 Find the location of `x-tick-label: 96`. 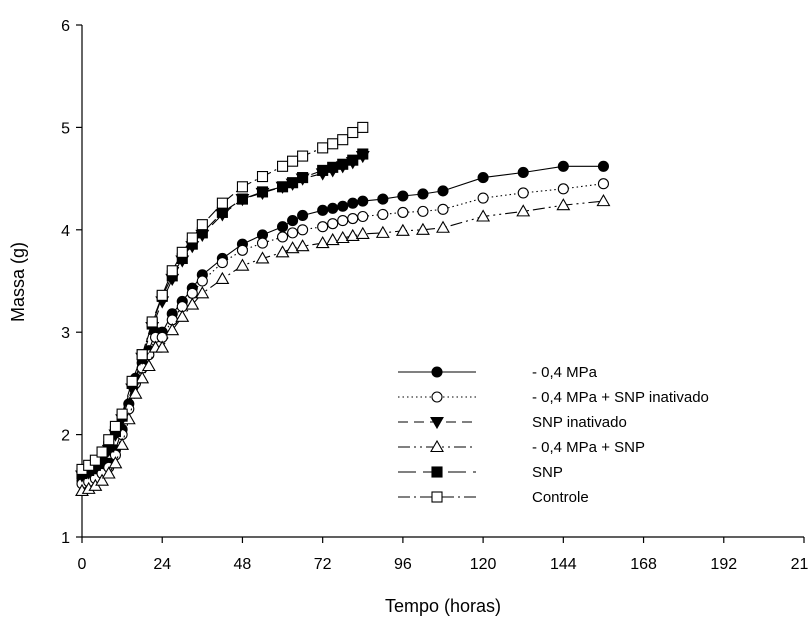

x-tick-label: 96 is located at coordinates (403, 564).